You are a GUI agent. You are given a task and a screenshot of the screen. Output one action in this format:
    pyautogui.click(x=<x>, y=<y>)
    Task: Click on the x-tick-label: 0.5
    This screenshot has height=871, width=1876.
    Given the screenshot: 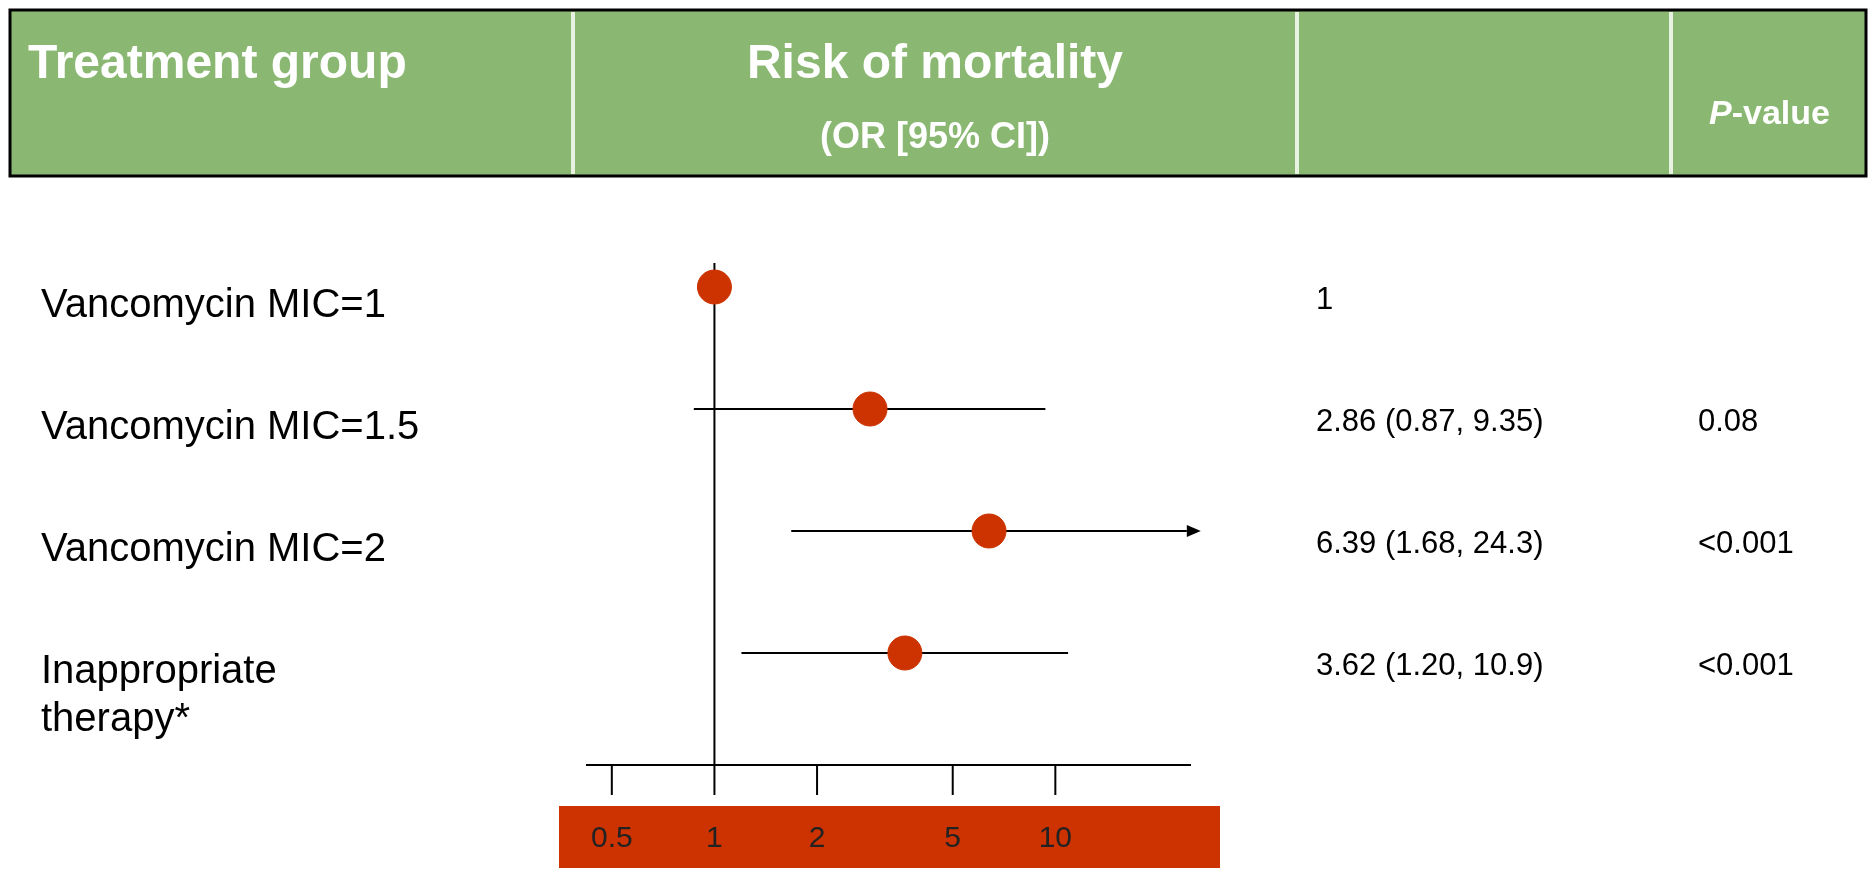 What is the action you would take?
    pyautogui.click(x=611, y=836)
    